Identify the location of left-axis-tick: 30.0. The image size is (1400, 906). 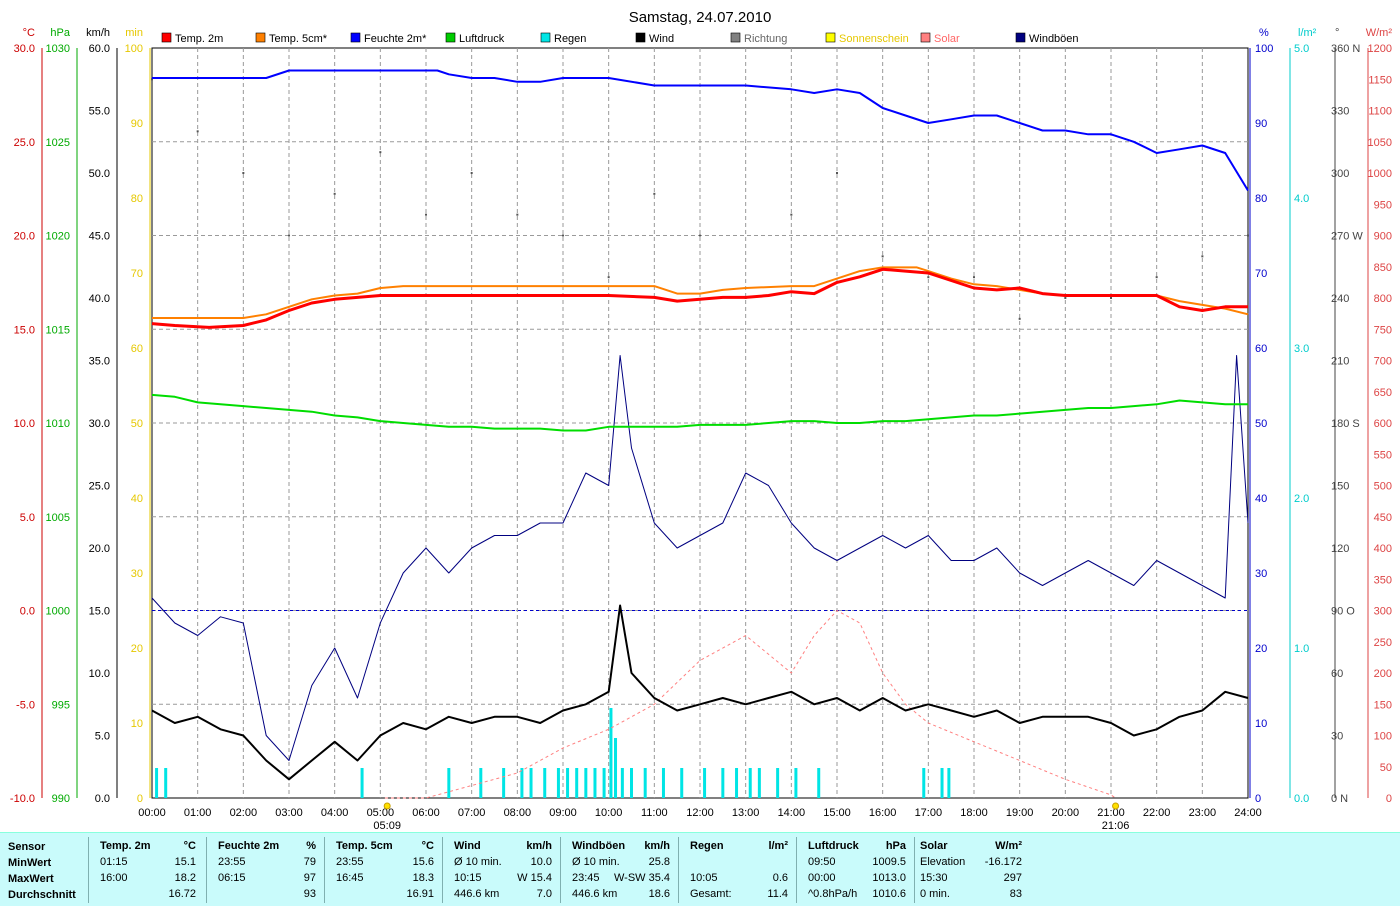
(24, 49).